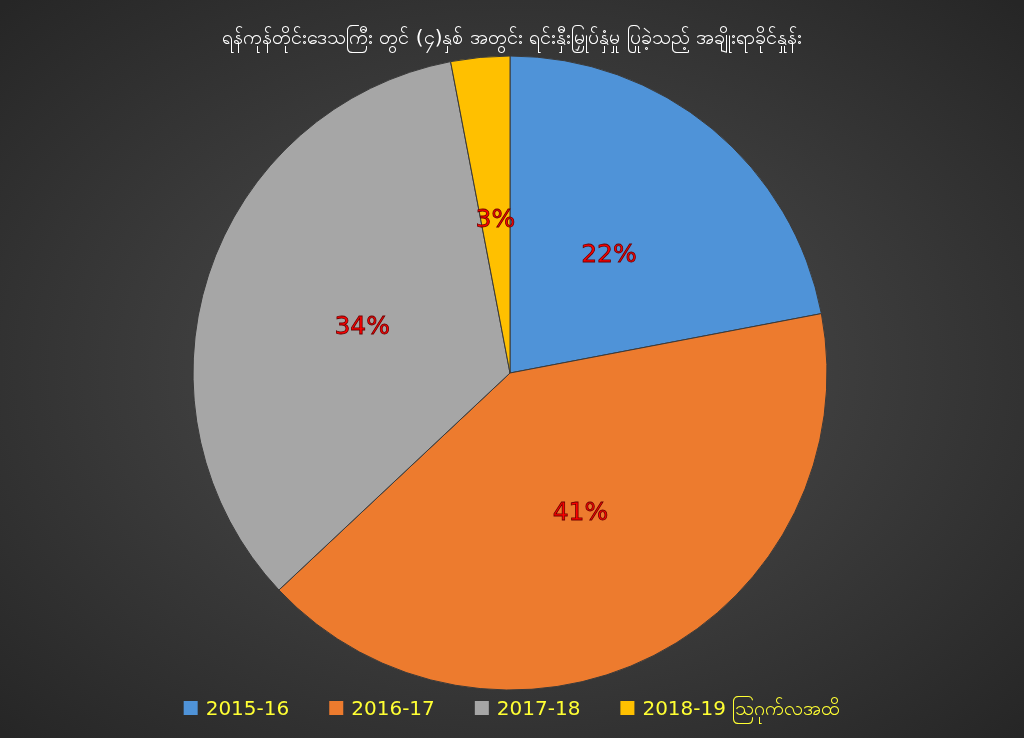  Describe the element at coordinates (393, 708) in the screenshot. I see `slice-label: 2016-17` at that location.